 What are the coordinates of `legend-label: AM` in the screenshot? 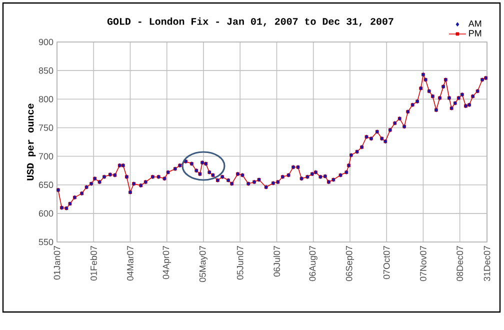 It's located at (475, 23).